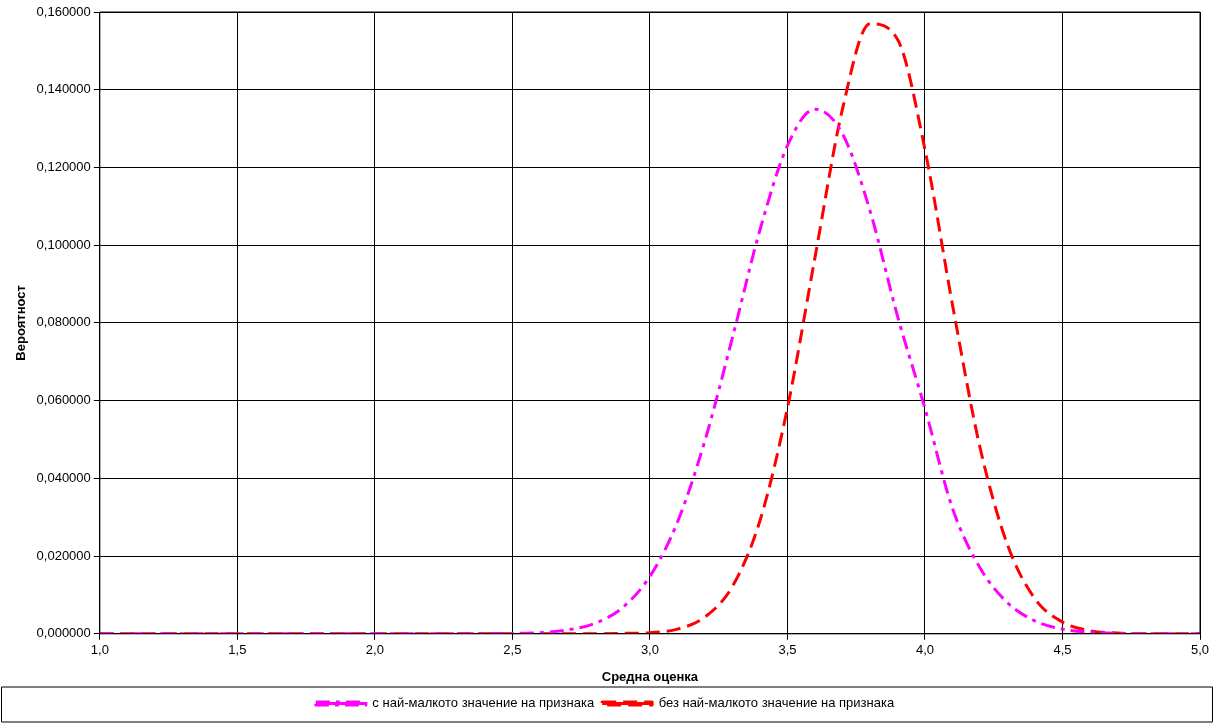 Image resolution: width=1214 pixels, height=724 pixels. Describe the element at coordinates (63, 555) in the screenshot. I see `y-tick-label: 0,020000` at that location.